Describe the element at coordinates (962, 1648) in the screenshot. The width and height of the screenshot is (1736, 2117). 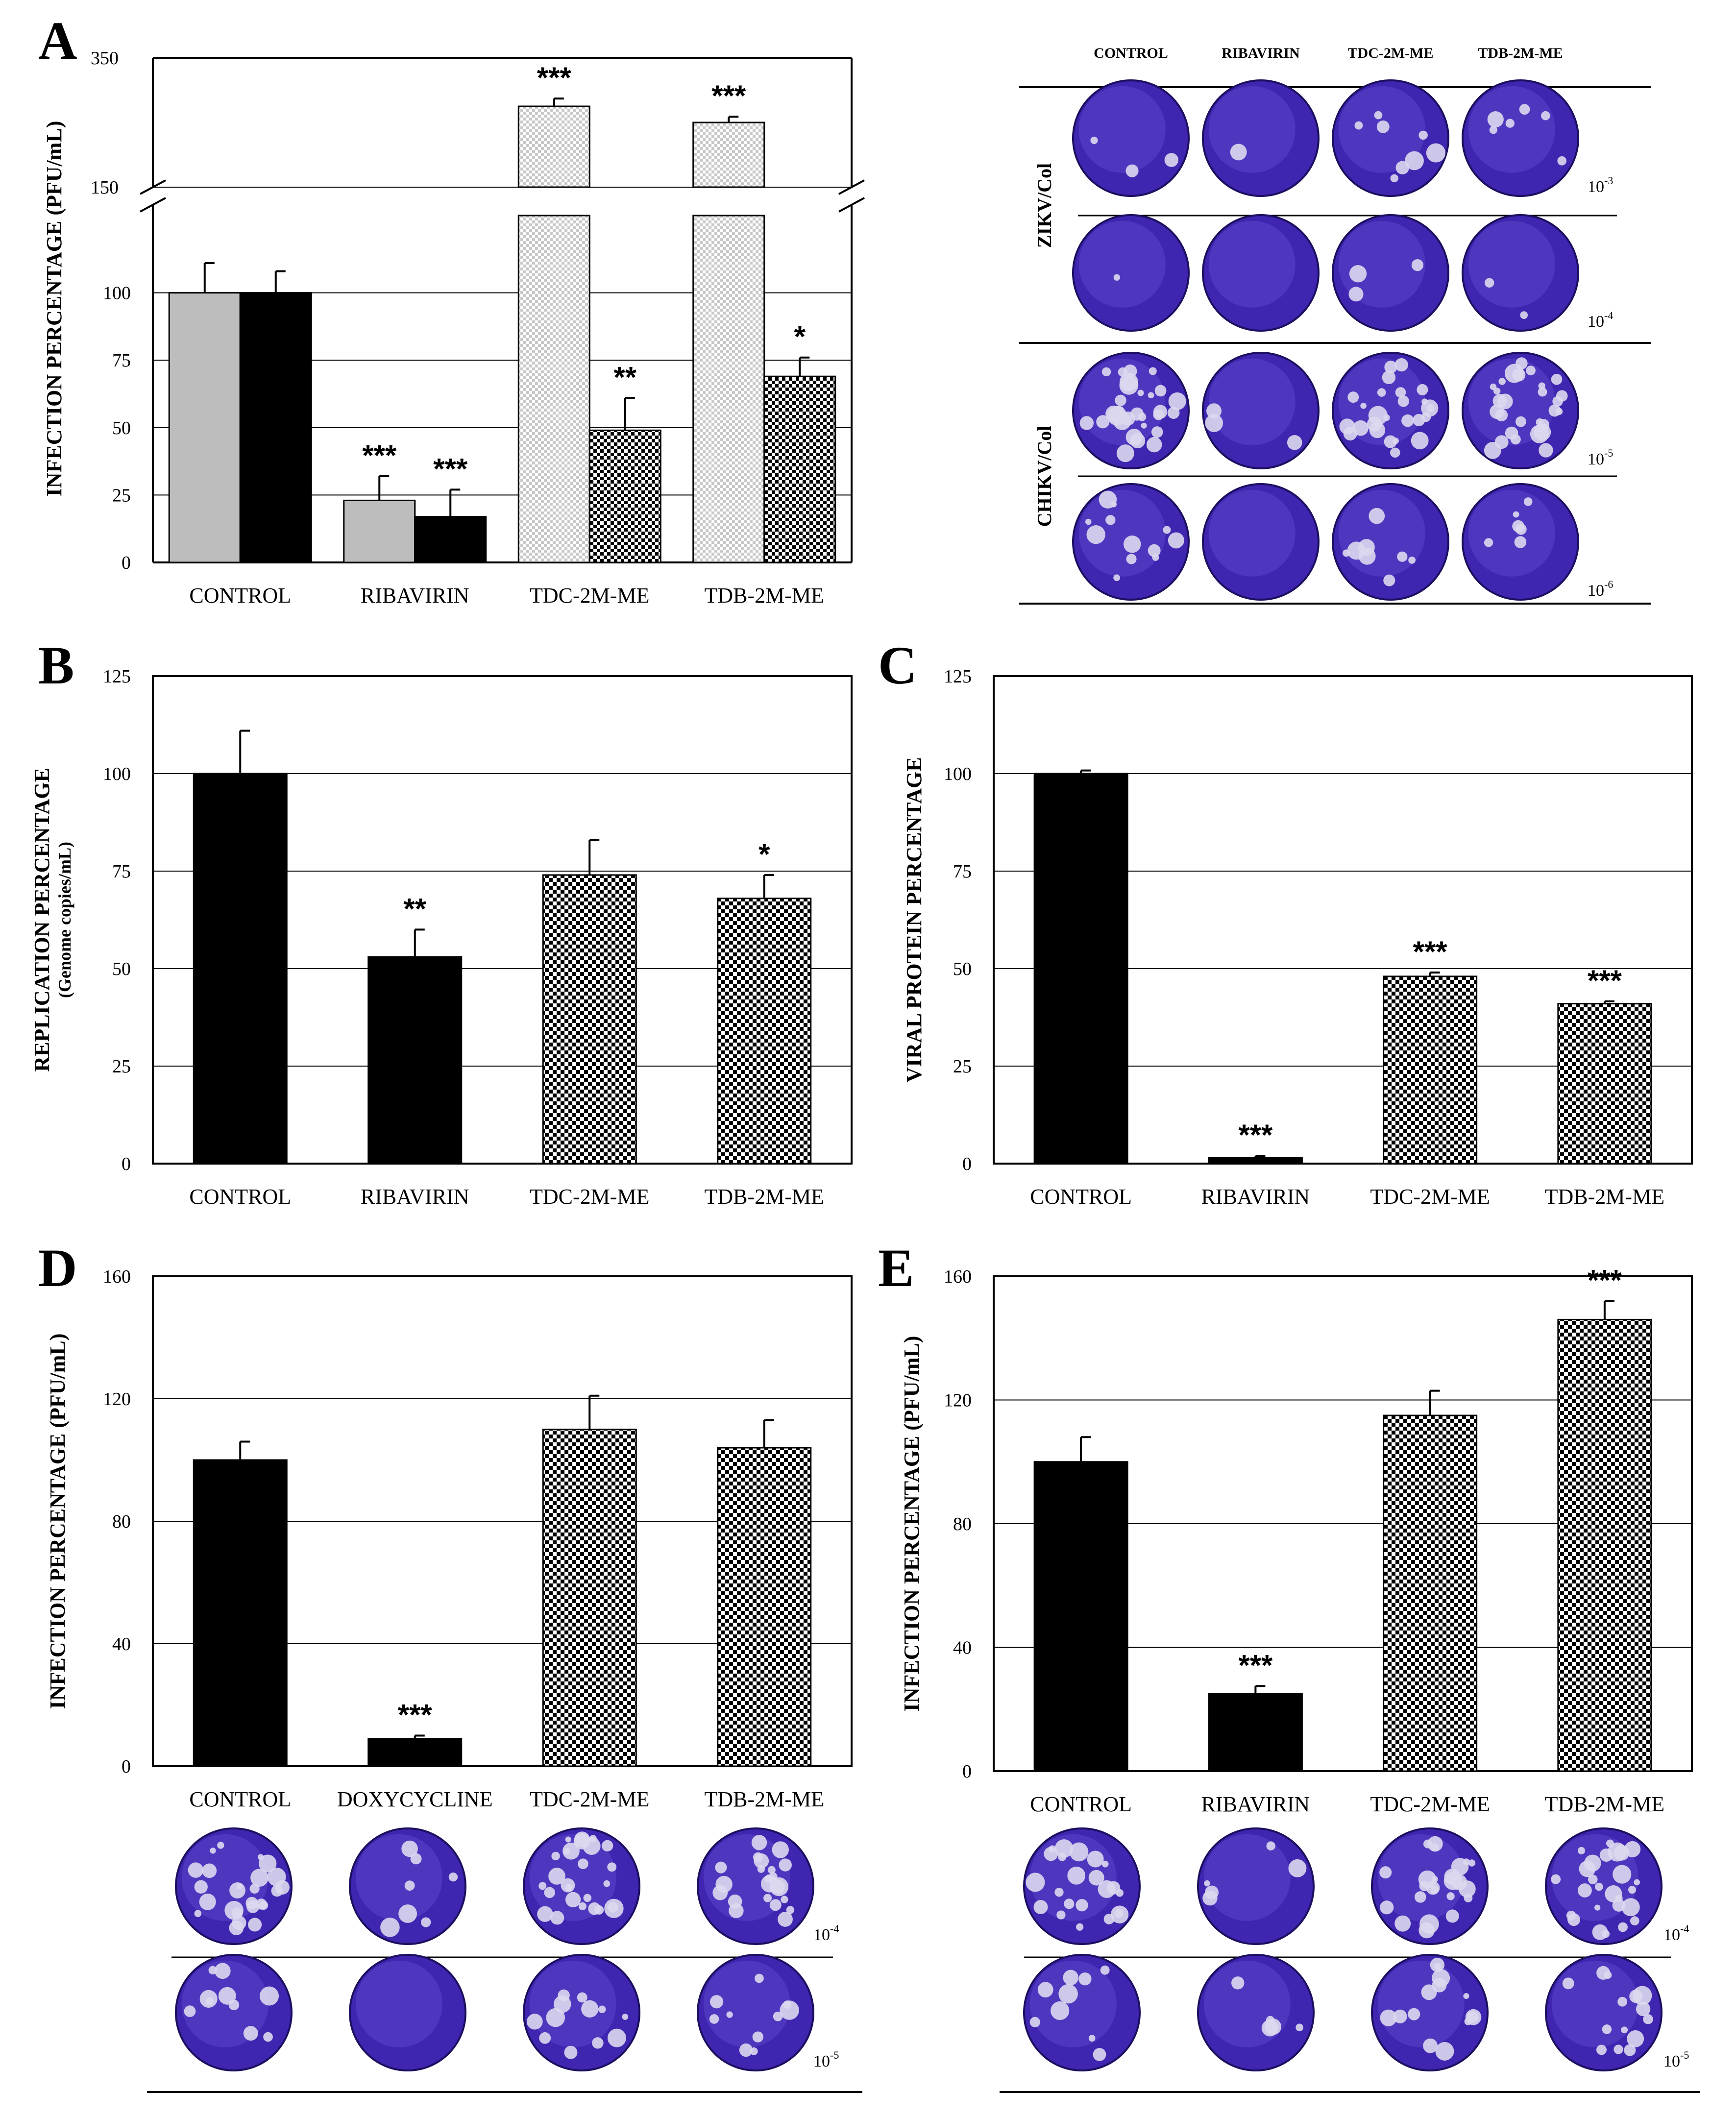
I see `y-tick-label: 40` at that location.